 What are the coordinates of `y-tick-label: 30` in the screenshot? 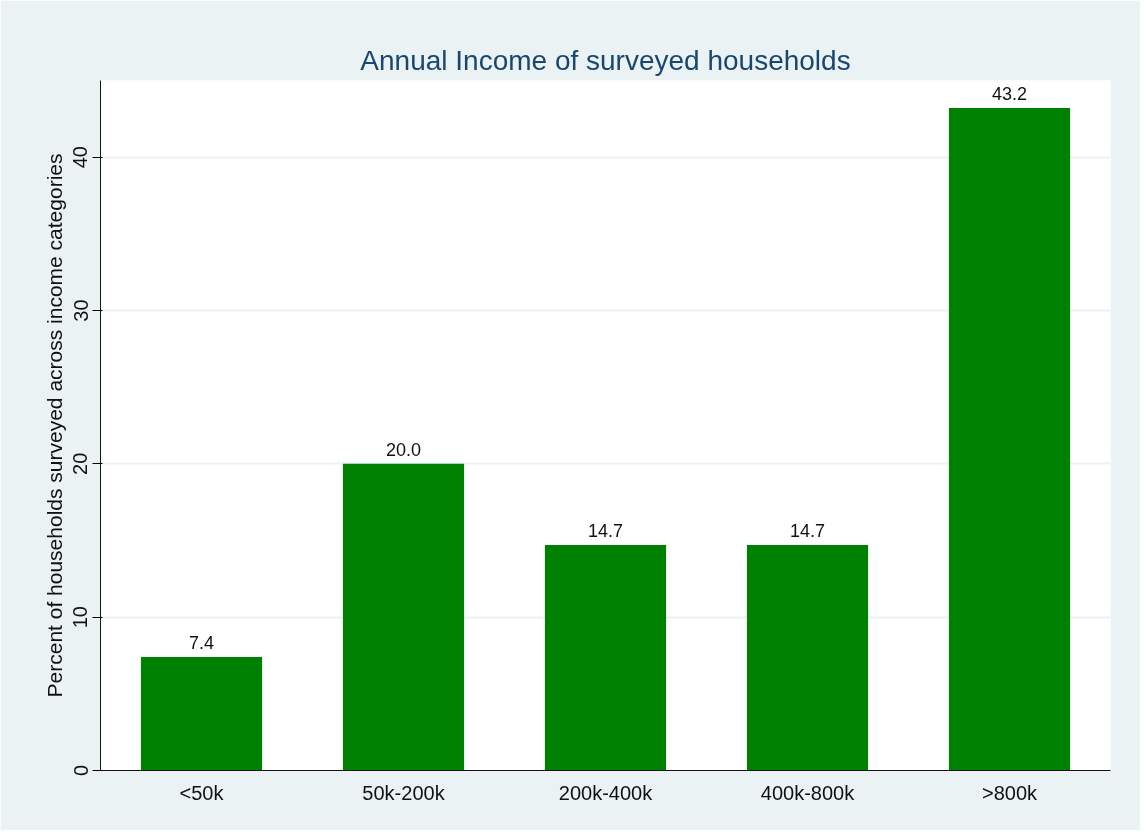 It's located at (80, 310).